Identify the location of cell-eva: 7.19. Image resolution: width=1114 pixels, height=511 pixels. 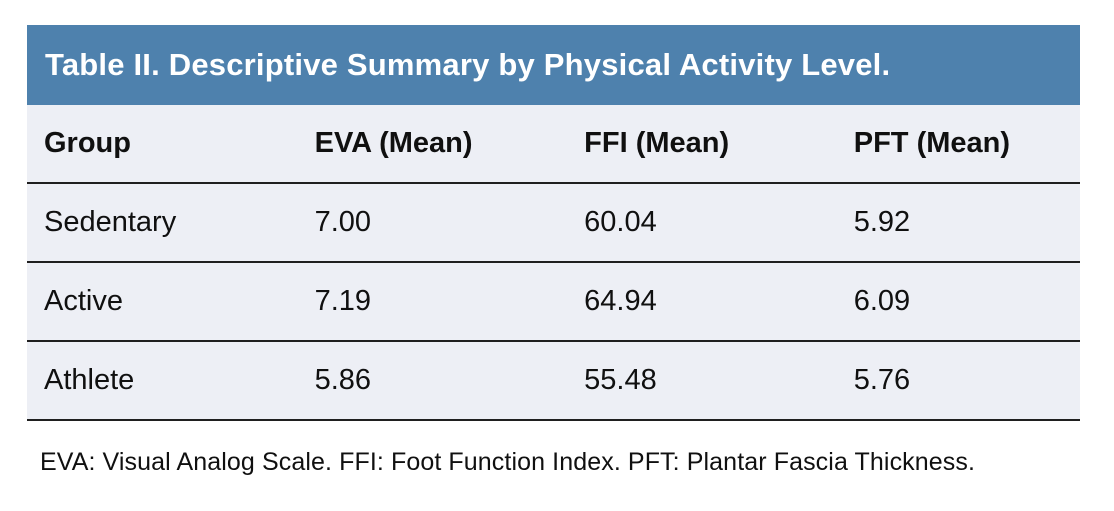
(432, 302).